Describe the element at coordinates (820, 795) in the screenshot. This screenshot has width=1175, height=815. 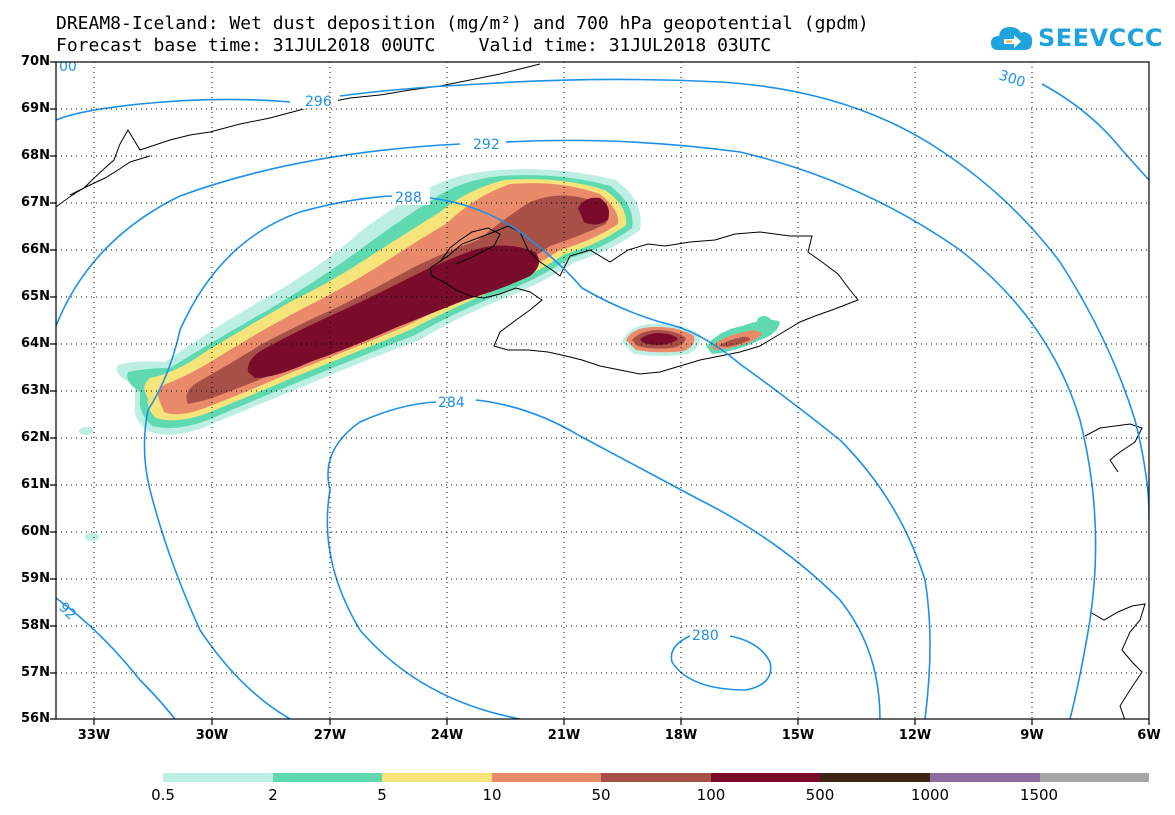
I see `legend-label-500: 500` at that location.